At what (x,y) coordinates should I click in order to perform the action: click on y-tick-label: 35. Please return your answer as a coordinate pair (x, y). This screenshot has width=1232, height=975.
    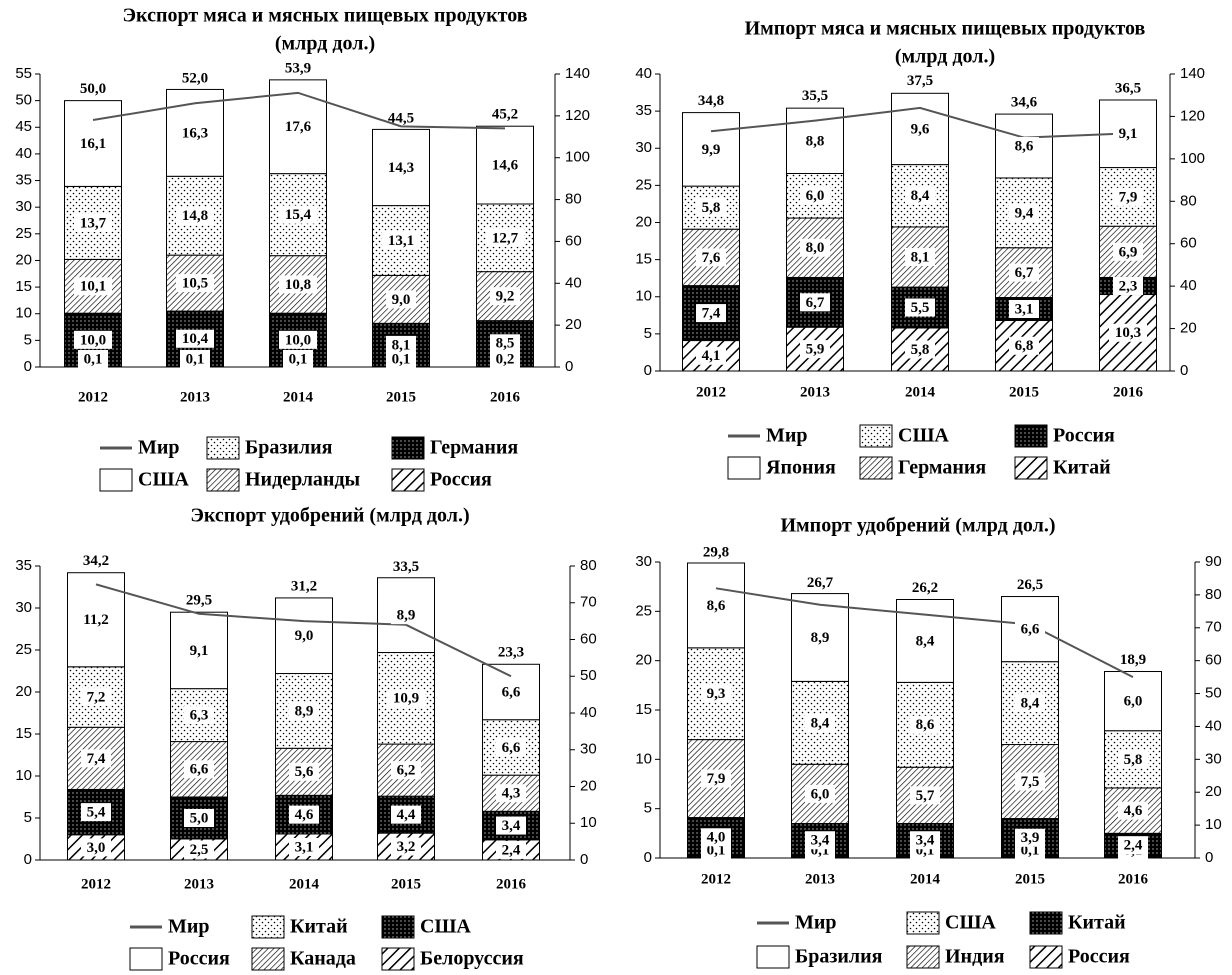
    Looking at the image, I should click on (23, 180).